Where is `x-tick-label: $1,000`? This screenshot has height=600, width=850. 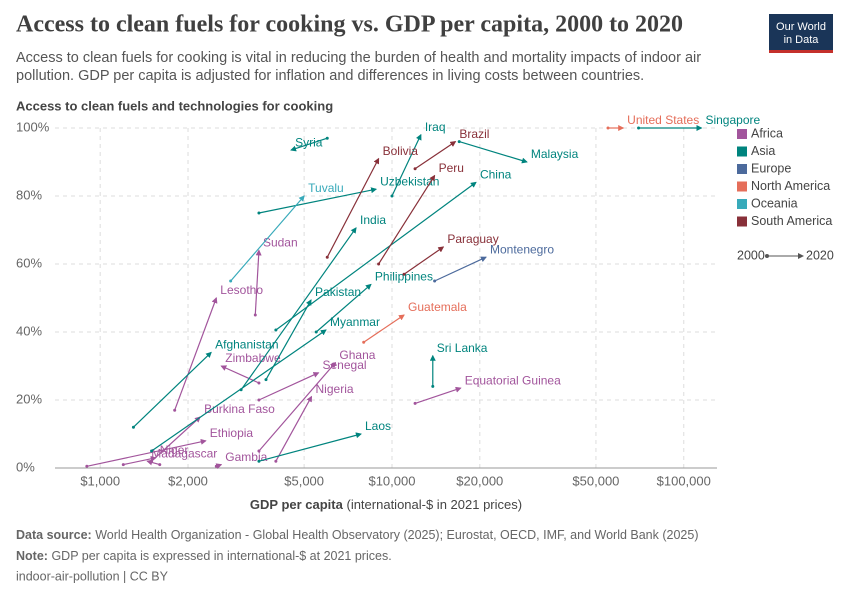
x-tick-label: $1,000 is located at coordinates (100, 480).